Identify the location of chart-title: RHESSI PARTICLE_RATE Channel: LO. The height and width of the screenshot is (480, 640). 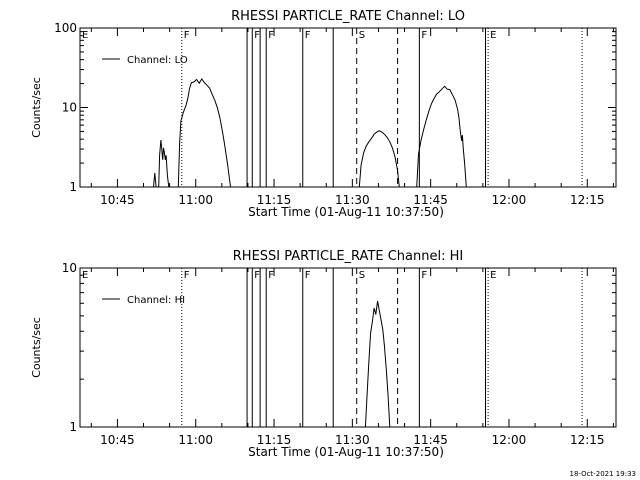
(348, 16).